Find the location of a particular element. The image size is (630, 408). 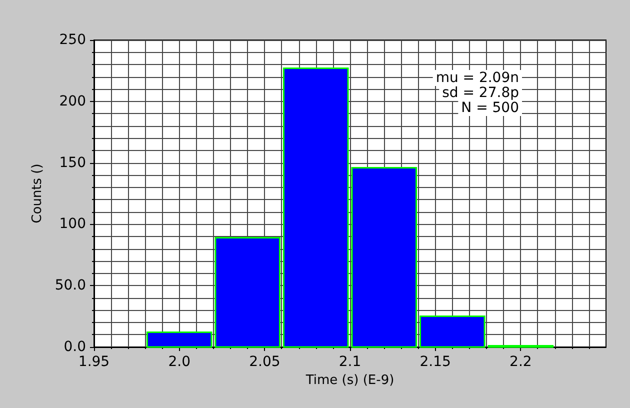

x-axis-title: Time (s) (E-9) is located at coordinates (349, 380).